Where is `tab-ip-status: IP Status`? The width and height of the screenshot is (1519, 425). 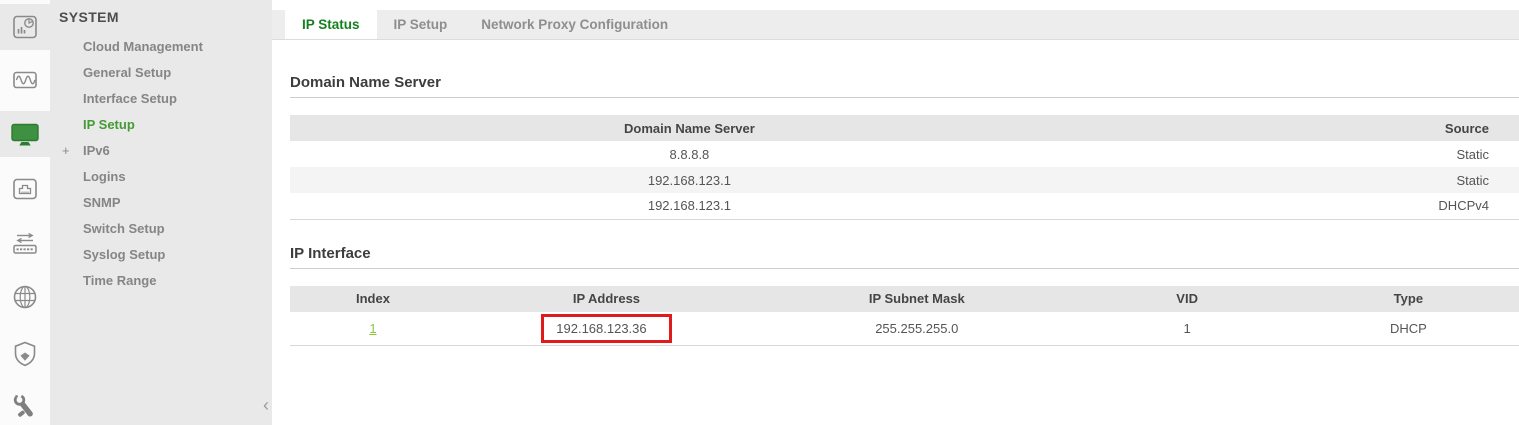 tab-ip-status: IP Status is located at coordinates (331, 24).